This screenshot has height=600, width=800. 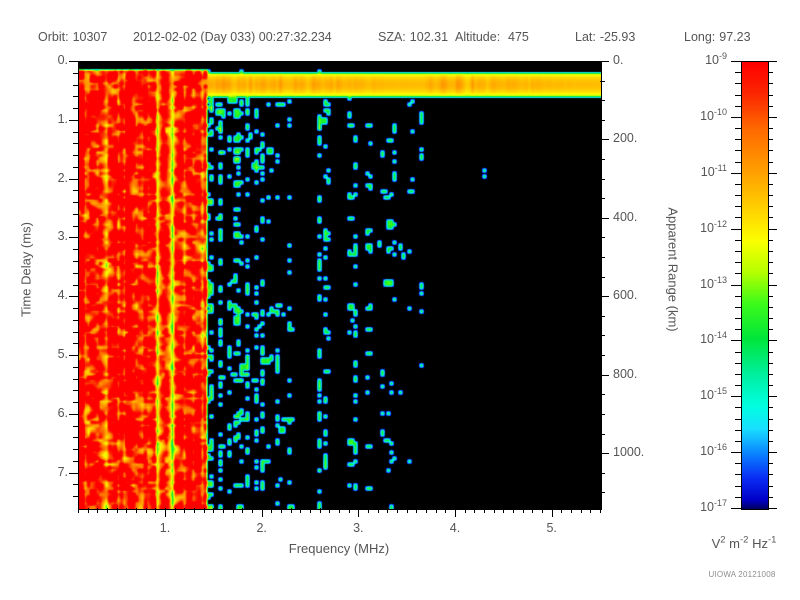 I want to click on header-field-1: 2012-02-02 (Day 033) 00:27:32.234, so click(x=232, y=37).